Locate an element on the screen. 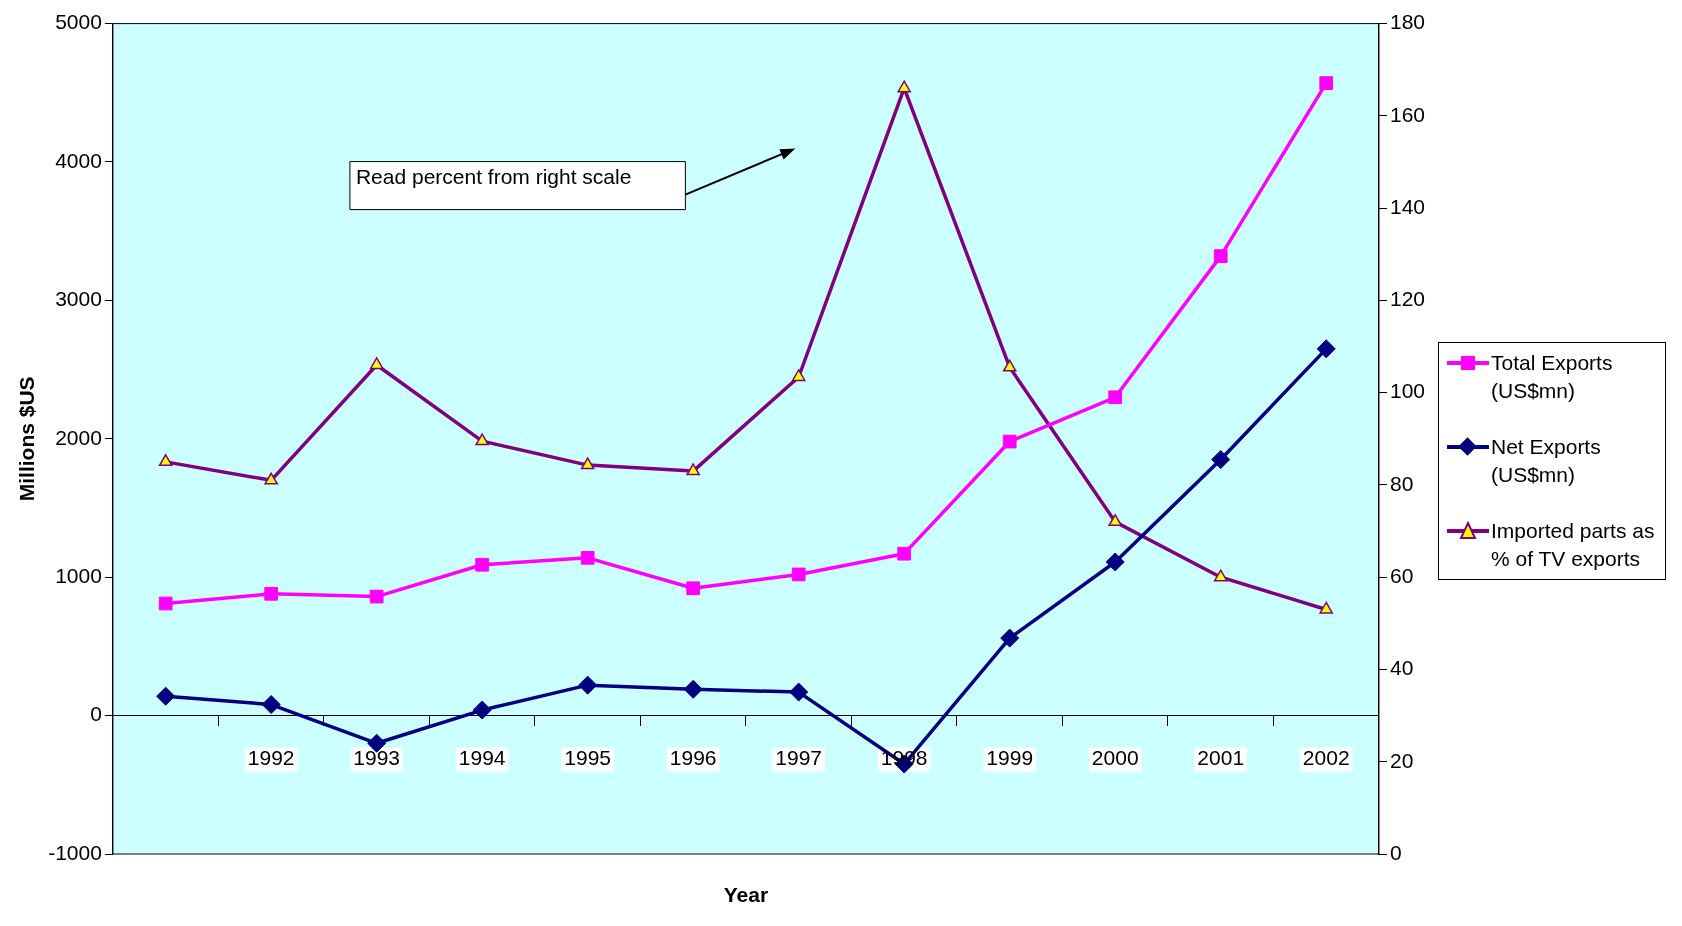 This screenshot has height=926, width=1682. legend-label: Imported parts as % of TV exports is located at coordinates (1573, 545).